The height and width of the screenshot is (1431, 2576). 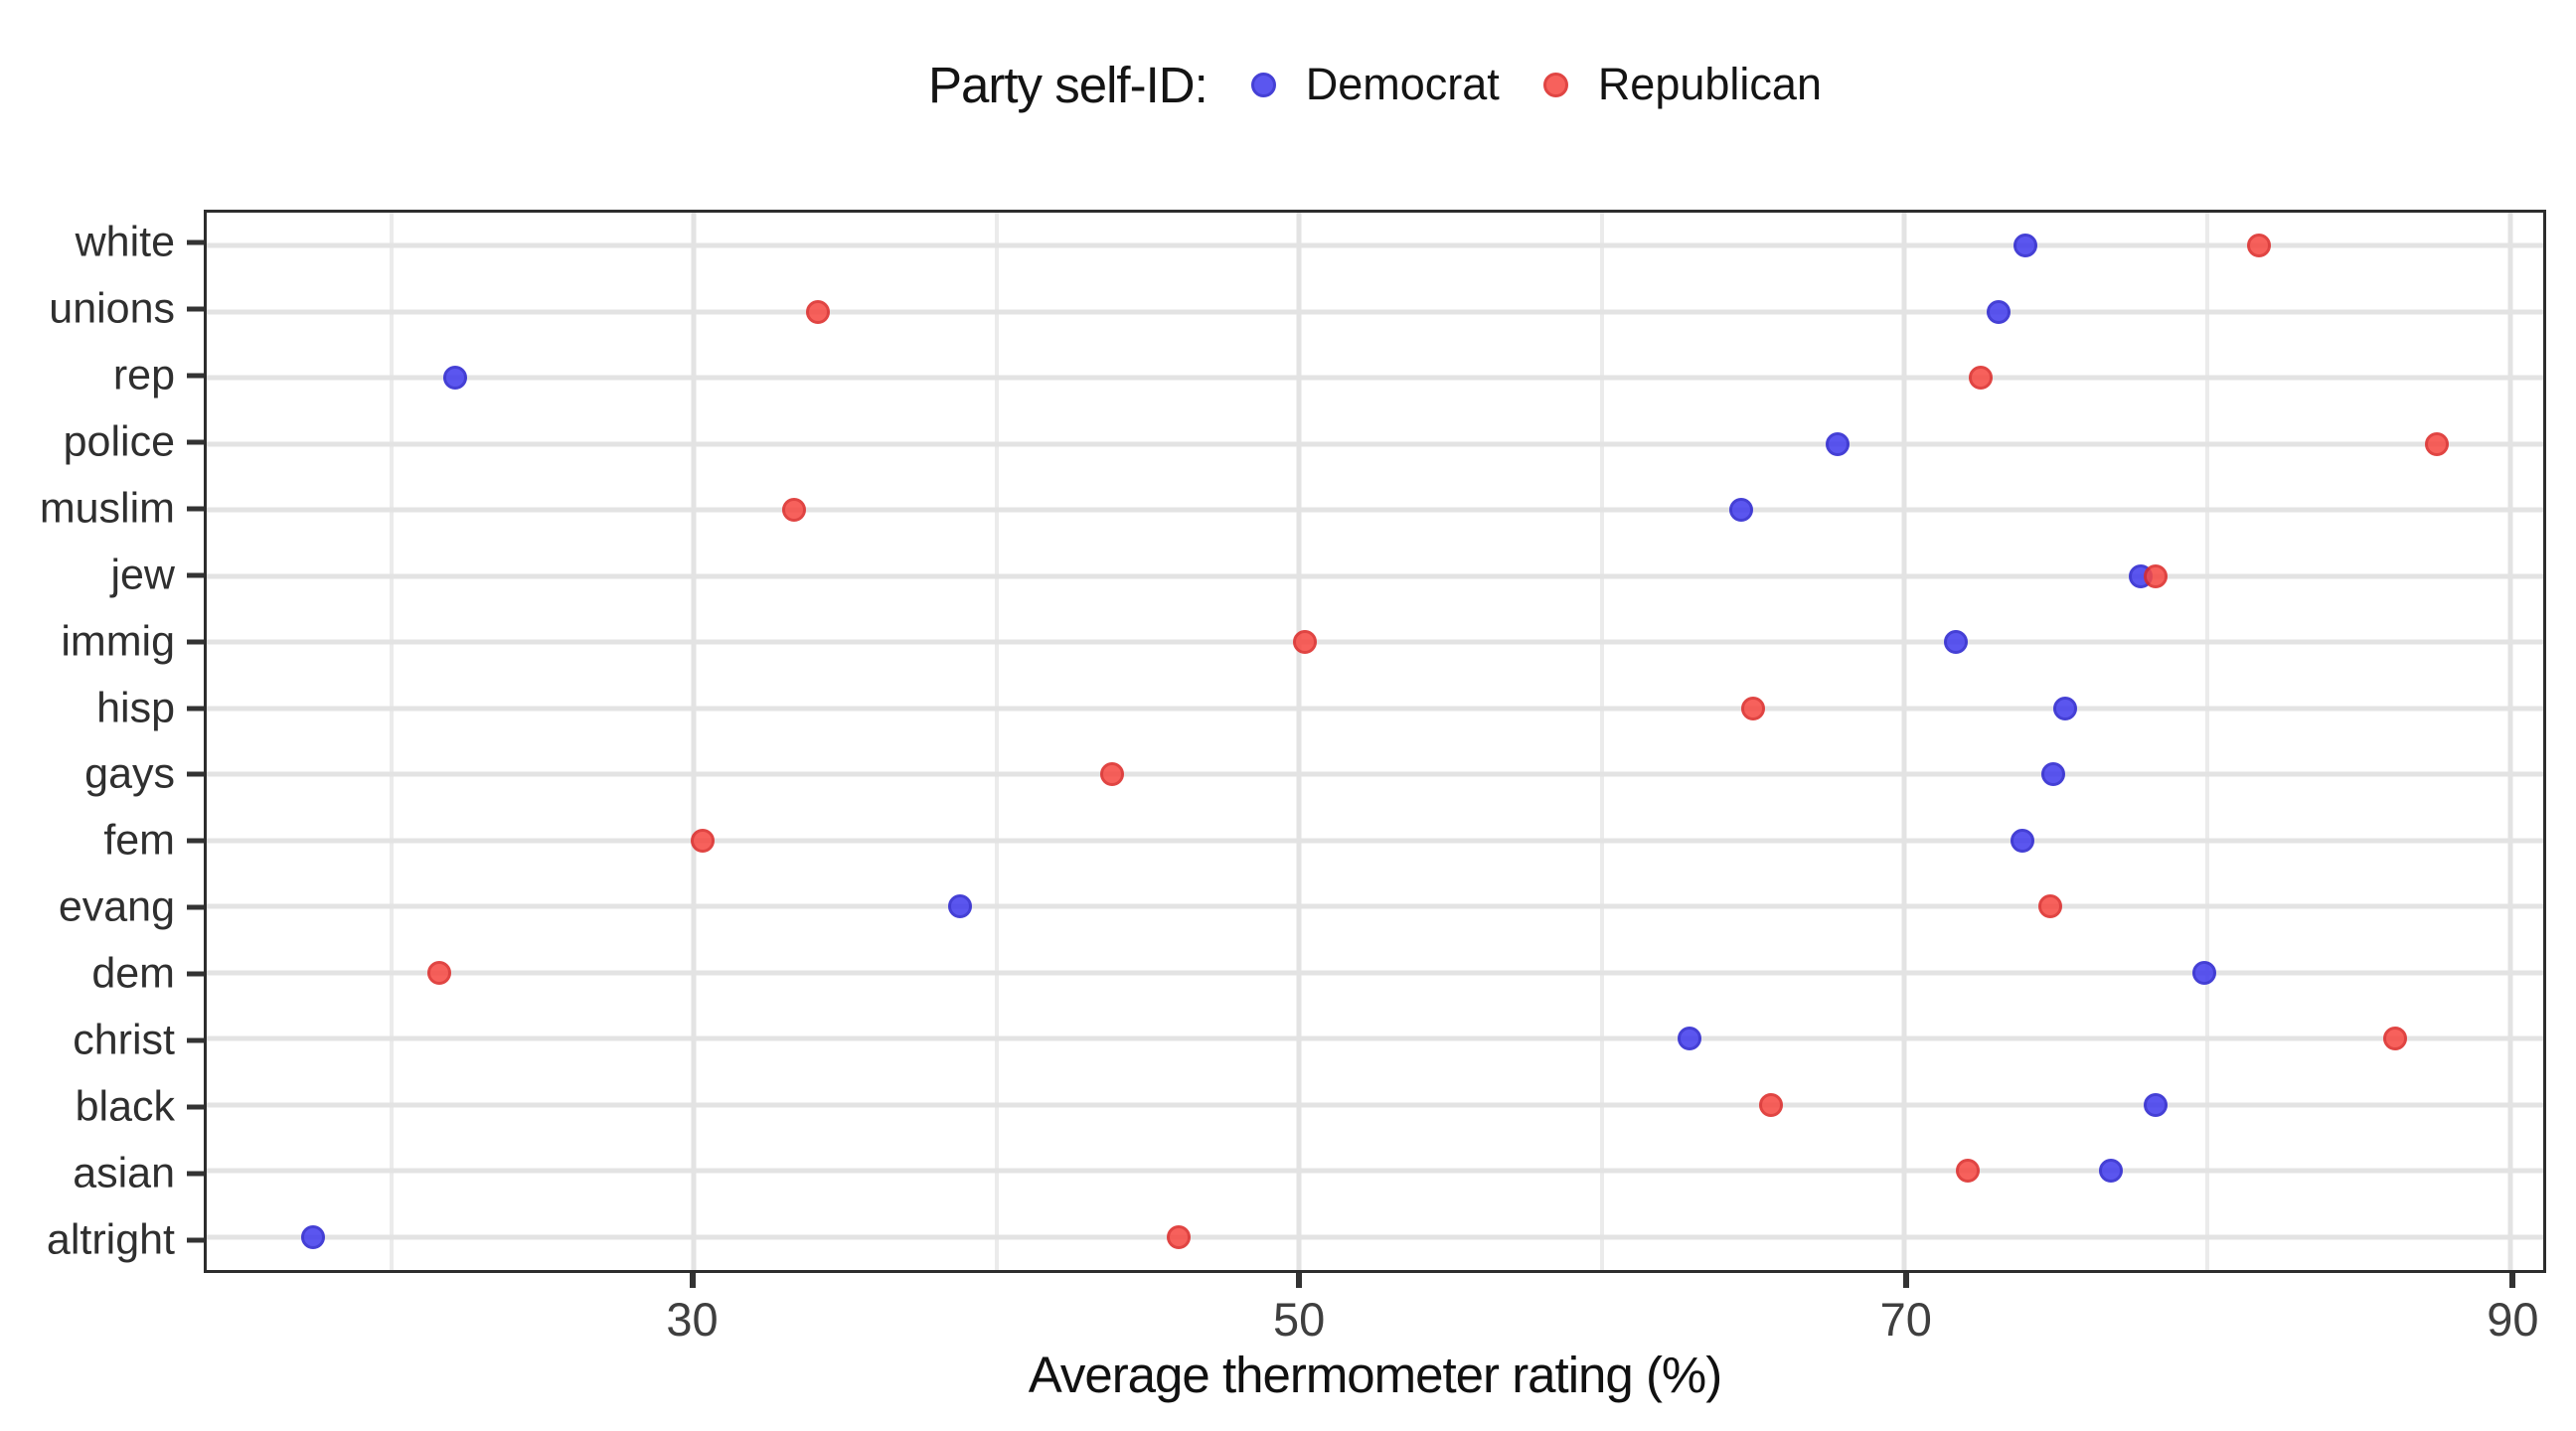 What do you see at coordinates (2110, 1171) in the screenshot?
I see `point-democrat-asian` at bounding box center [2110, 1171].